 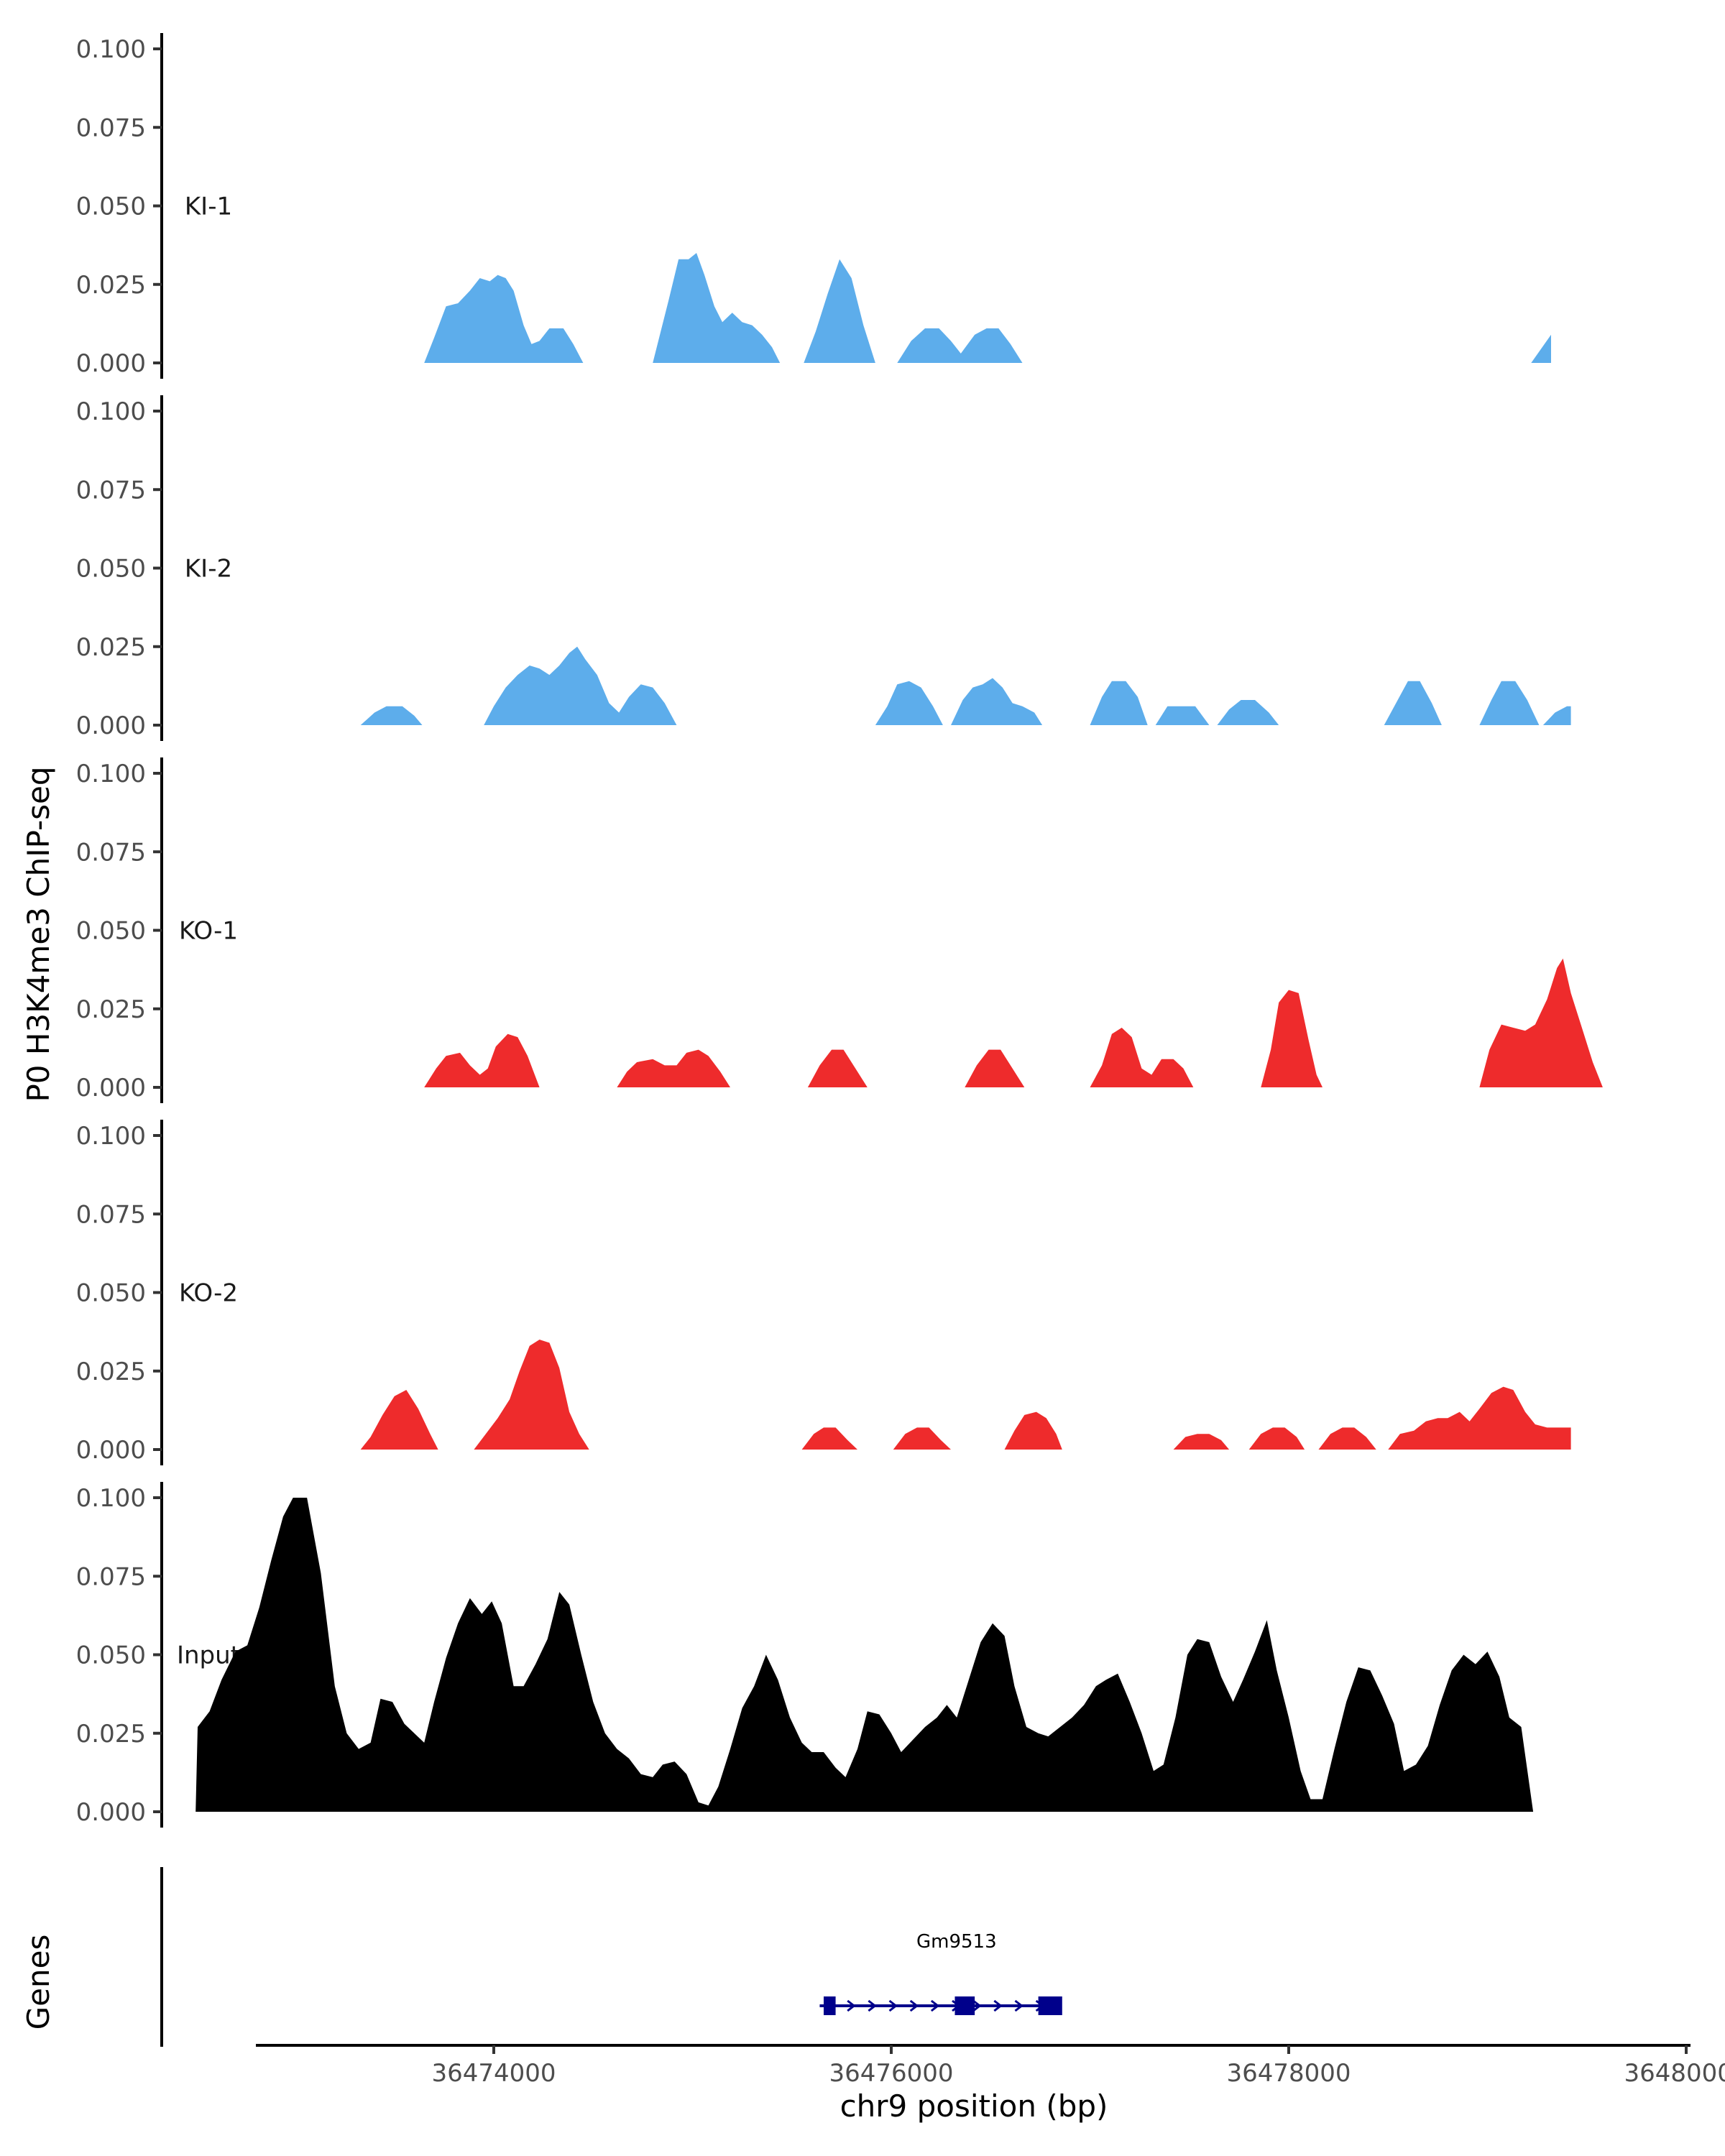 What do you see at coordinates (940, 1973) in the screenshot?
I see `gene-gm9513: Gm9513` at bounding box center [940, 1973].